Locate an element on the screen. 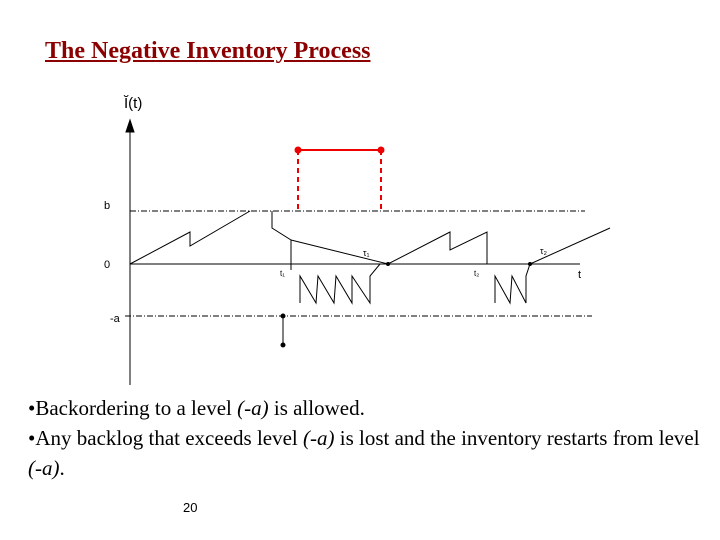 The image size is (720, 540). level-label: -a is located at coordinates (115, 319).